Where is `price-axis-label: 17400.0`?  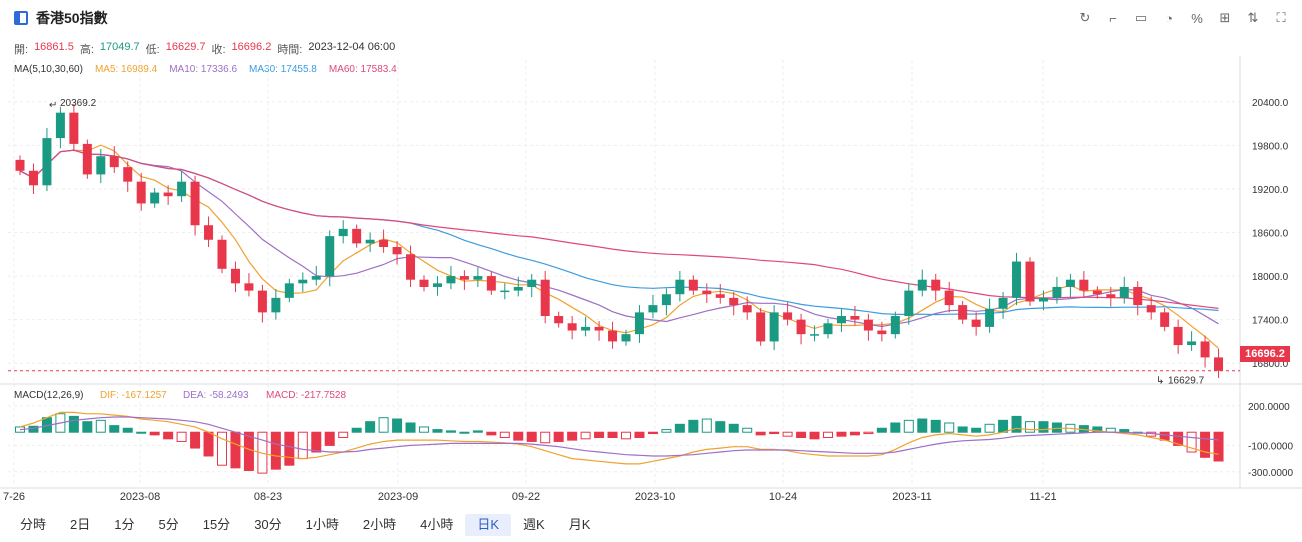 price-axis-label: 17400.0 is located at coordinates (1270, 321).